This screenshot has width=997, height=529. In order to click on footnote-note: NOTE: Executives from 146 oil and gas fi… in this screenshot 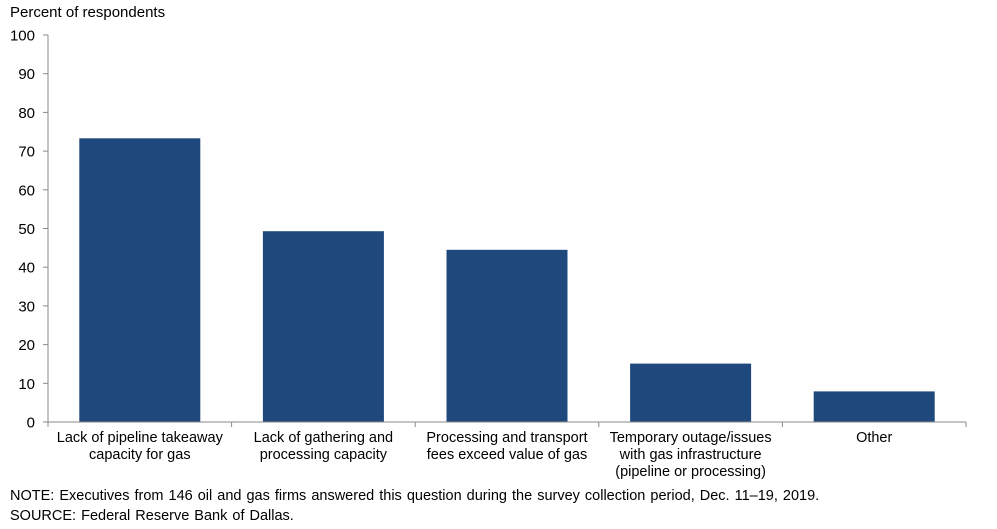, I will do `click(415, 496)`.